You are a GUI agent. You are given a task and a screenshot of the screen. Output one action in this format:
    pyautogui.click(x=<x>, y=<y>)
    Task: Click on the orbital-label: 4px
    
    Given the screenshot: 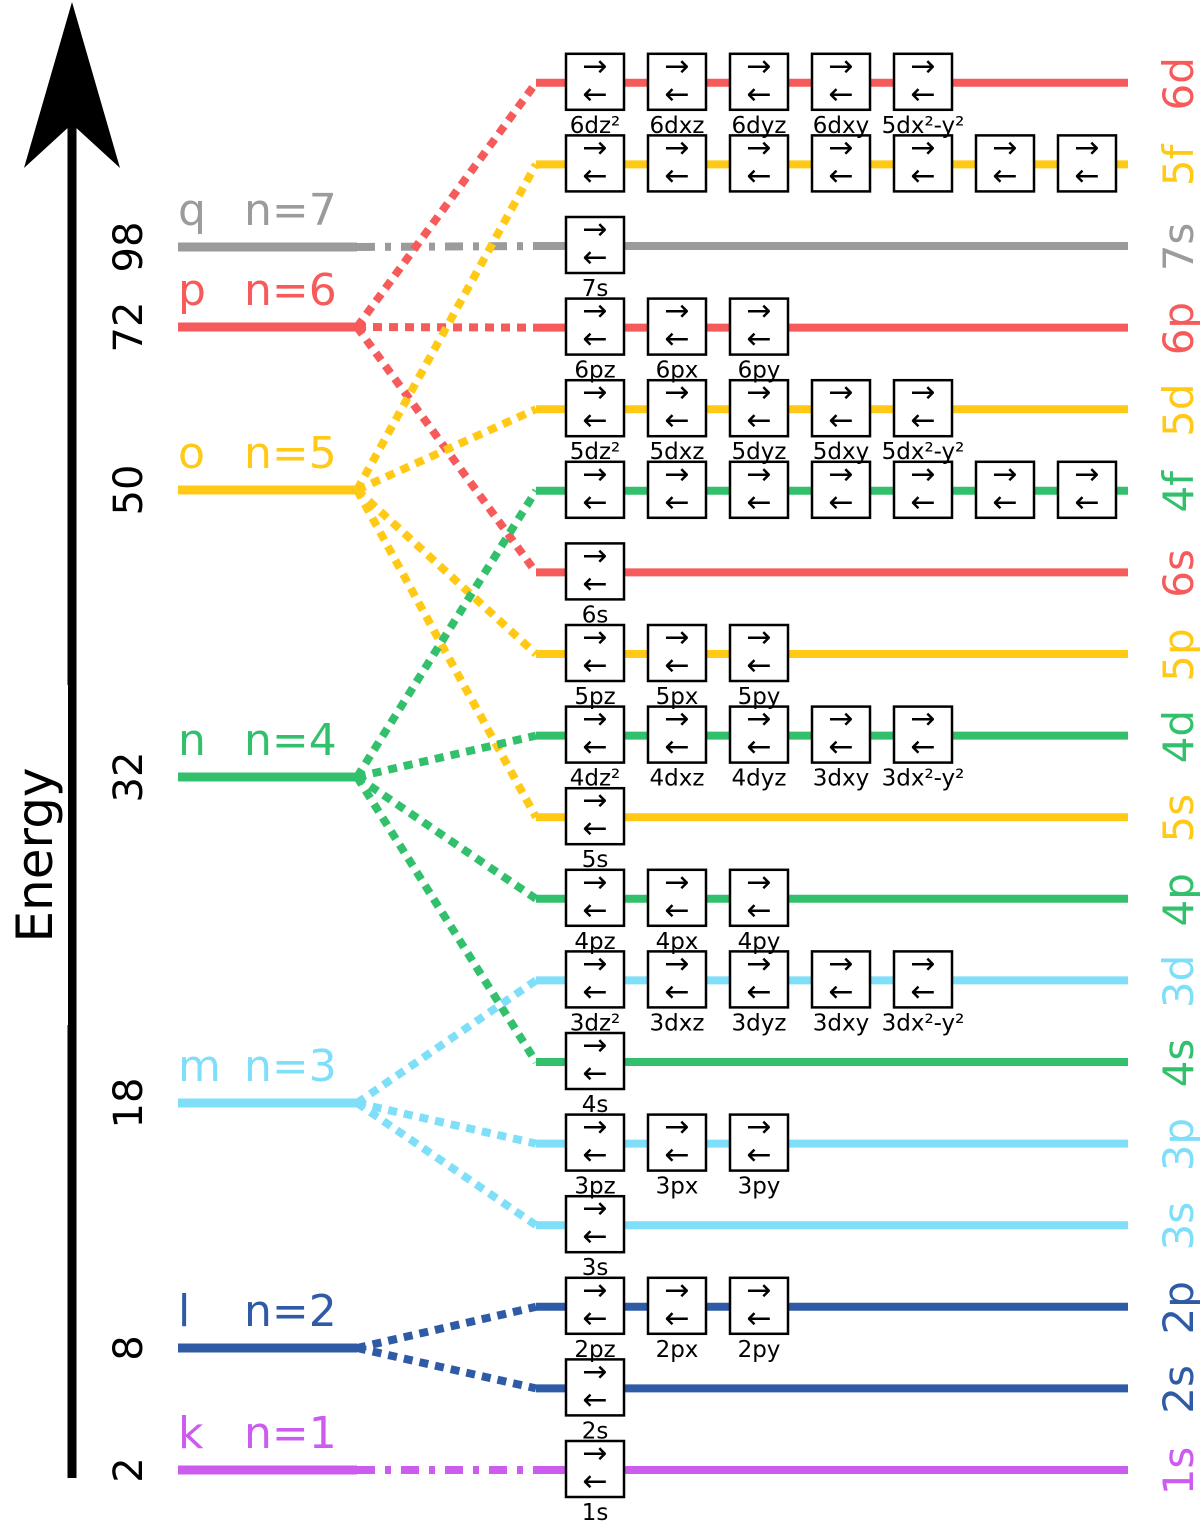 What is the action you would take?
    pyautogui.click(x=677, y=942)
    